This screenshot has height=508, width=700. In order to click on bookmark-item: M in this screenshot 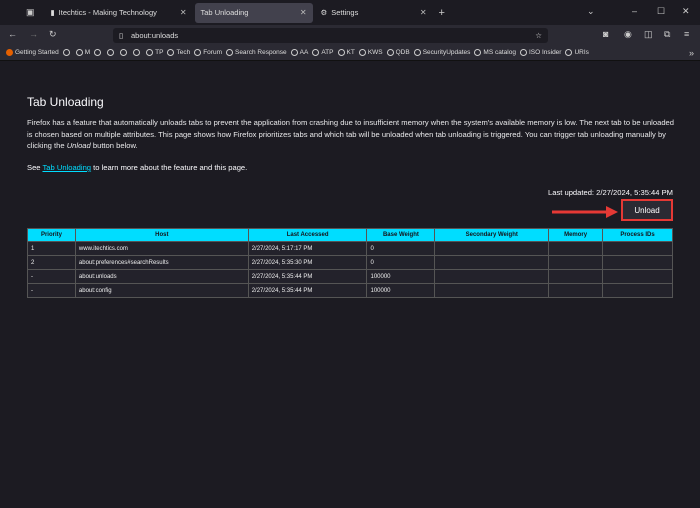, I will do `click(82, 52)`.